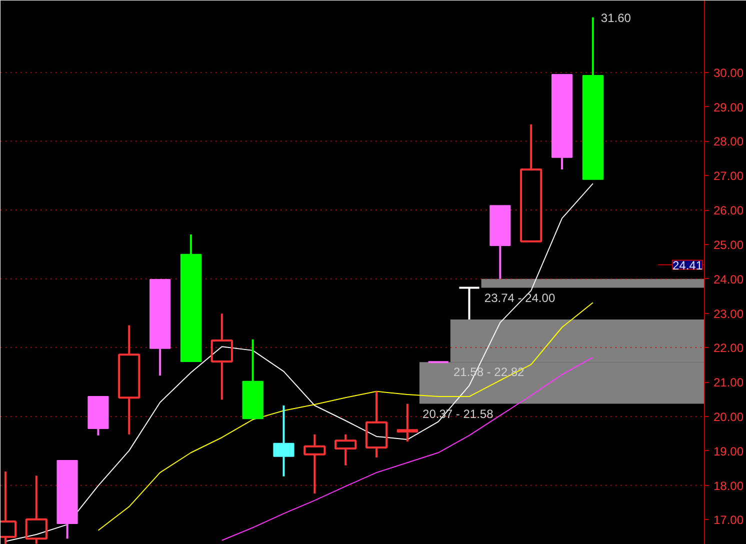 This screenshot has width=746, height=544. What do you see at coordinates (729, 107) in the screenshot?
I see `y-tick-label: 29.00` at bounding box center [729, 107].